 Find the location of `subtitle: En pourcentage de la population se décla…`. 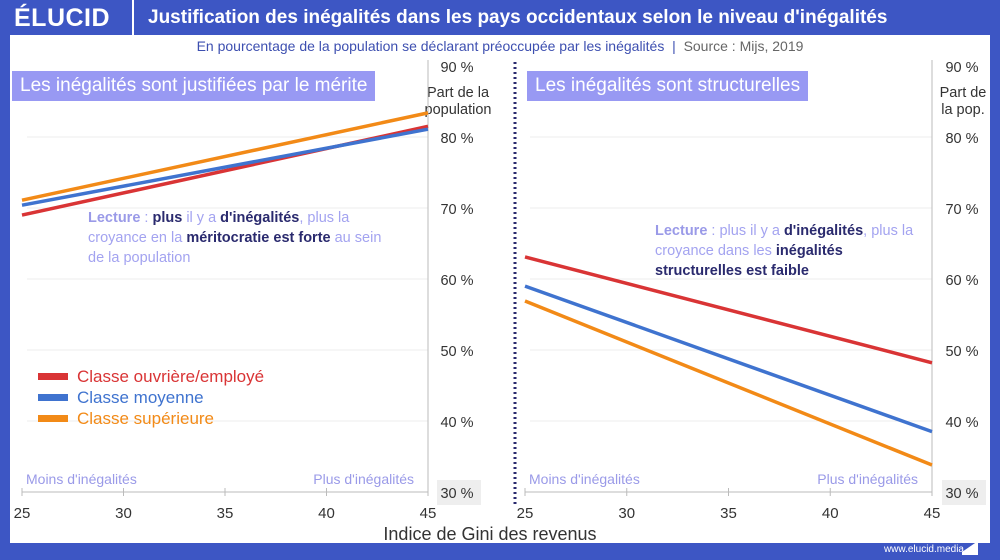

subtitle: En pourcentage de la population se décla… is located at coordinates (500, 46).